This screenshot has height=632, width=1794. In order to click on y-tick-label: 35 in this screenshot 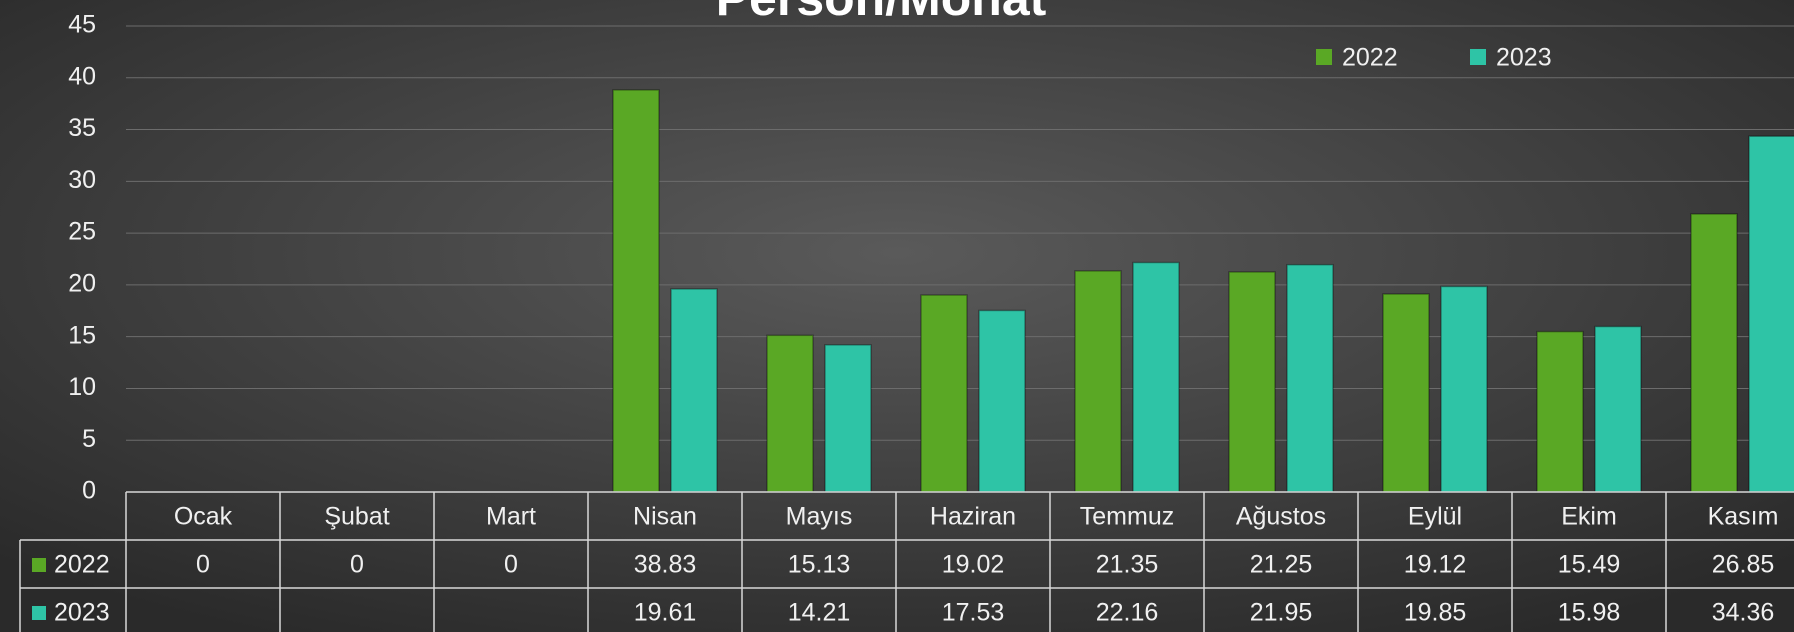, I will do `click(82, 128)`.